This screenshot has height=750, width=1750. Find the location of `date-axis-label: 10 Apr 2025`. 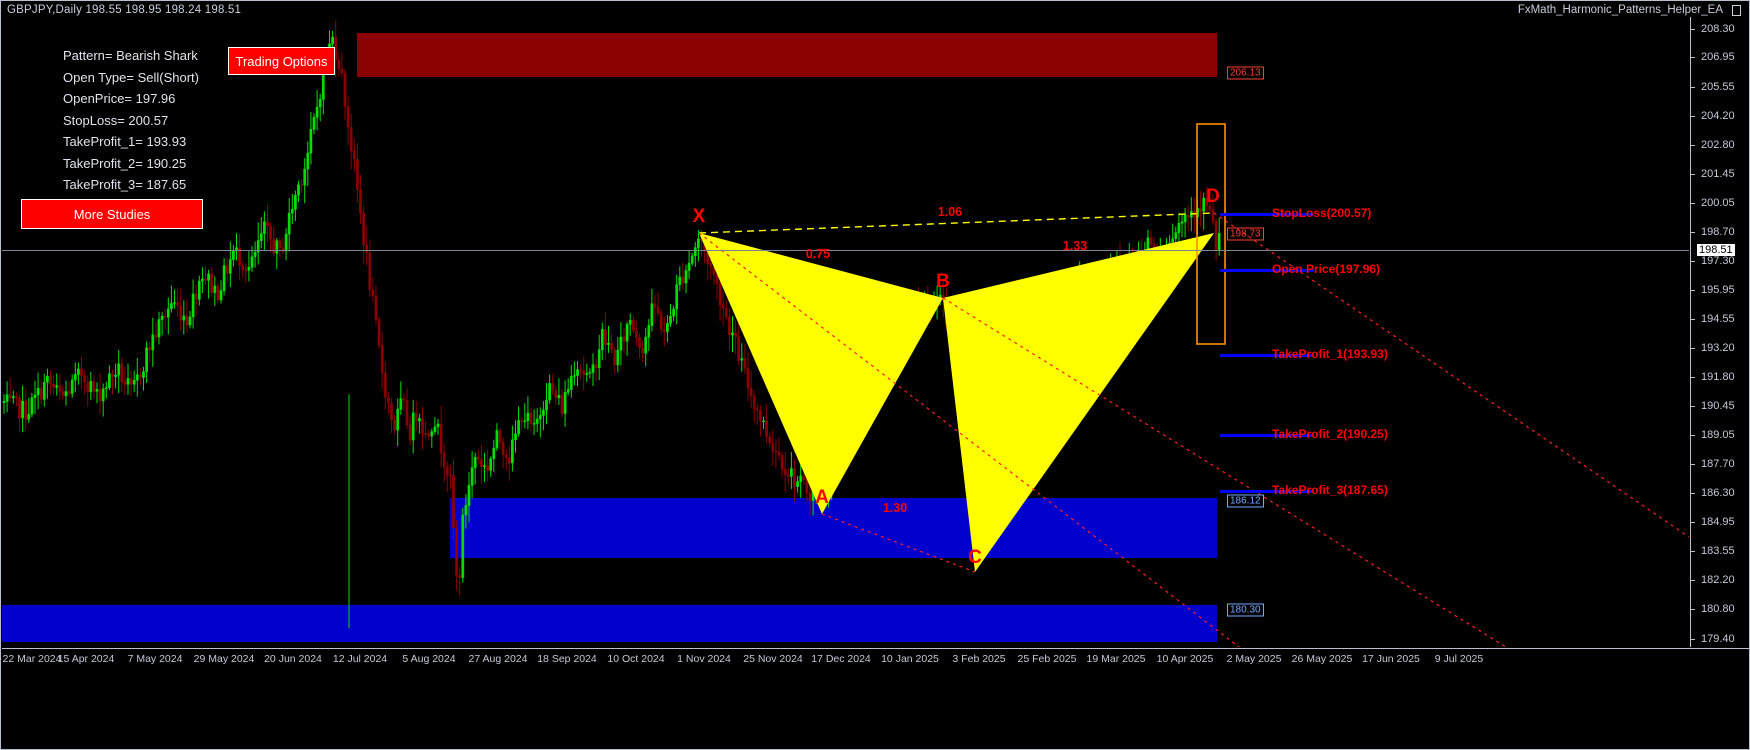

date-axis-label: 10 Apr 2025 is located at coordinates (1185, 659).